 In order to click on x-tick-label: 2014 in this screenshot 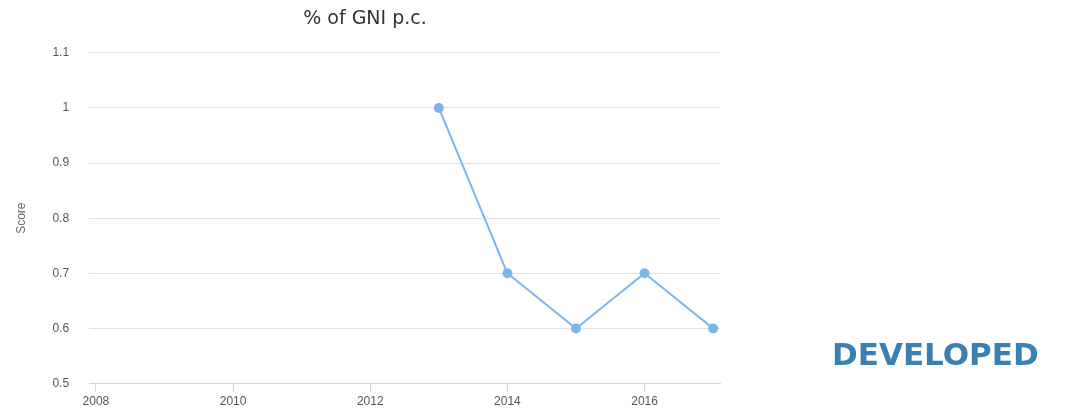, I will do `click(508, 401)`.